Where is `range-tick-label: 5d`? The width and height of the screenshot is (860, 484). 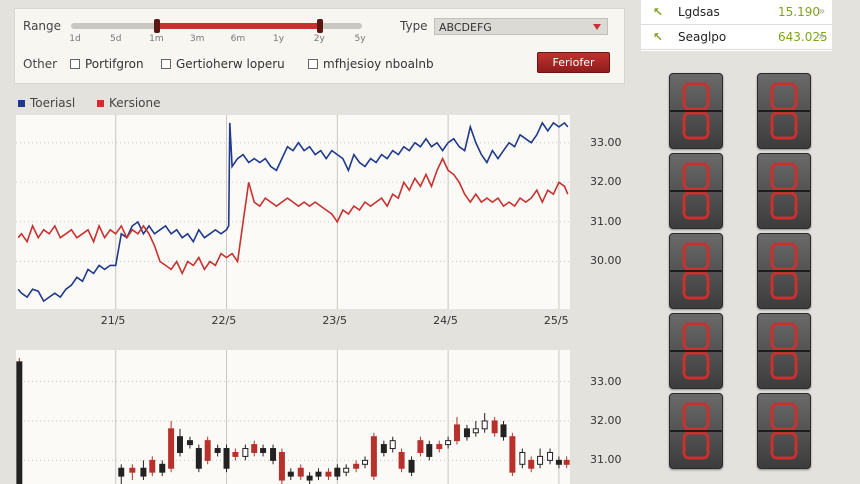 range-tick-label: 5d is located at coordinates (115, 39).